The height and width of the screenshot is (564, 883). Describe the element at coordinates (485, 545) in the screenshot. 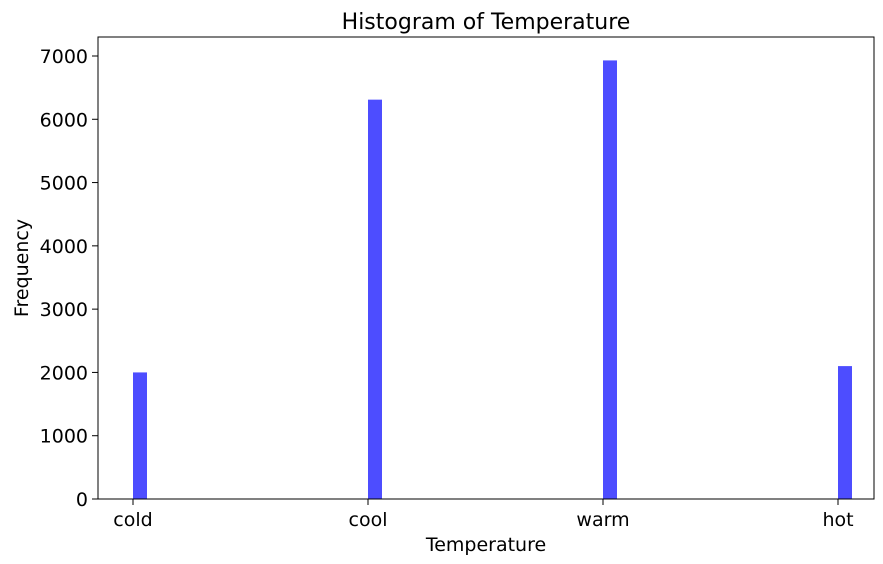

I see `x-axis-label: Temperature` at that location.